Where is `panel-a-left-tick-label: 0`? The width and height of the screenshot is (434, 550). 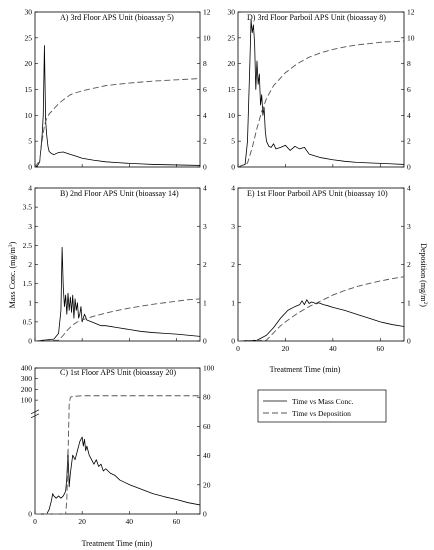
panel-a-left-tick-label: 0 is located at coordinates (30, 167).